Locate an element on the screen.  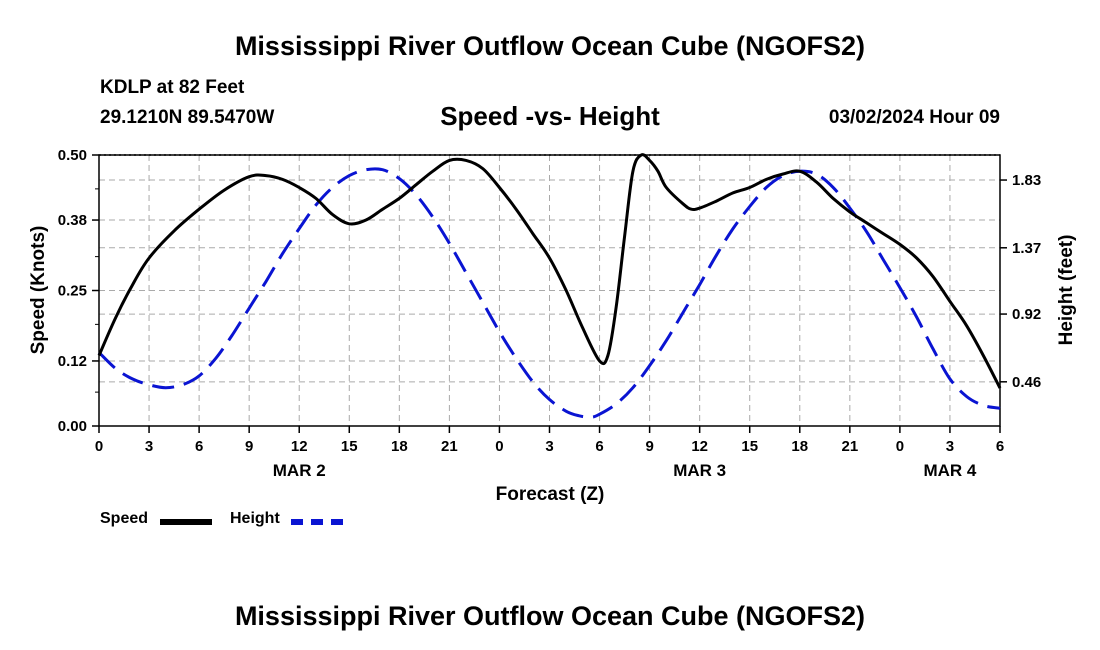
y2-tick-label: 0.92 is located at coordinates (1026, 314).